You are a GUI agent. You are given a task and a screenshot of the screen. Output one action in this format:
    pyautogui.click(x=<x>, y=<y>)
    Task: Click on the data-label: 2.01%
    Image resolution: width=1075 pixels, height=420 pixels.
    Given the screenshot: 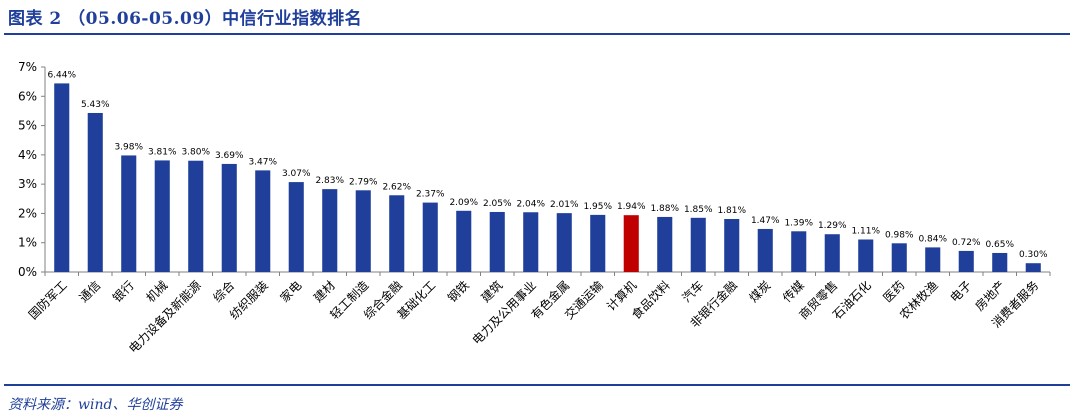 What is the action you would take?
    pyautogui.click(x=564, y=205)
    